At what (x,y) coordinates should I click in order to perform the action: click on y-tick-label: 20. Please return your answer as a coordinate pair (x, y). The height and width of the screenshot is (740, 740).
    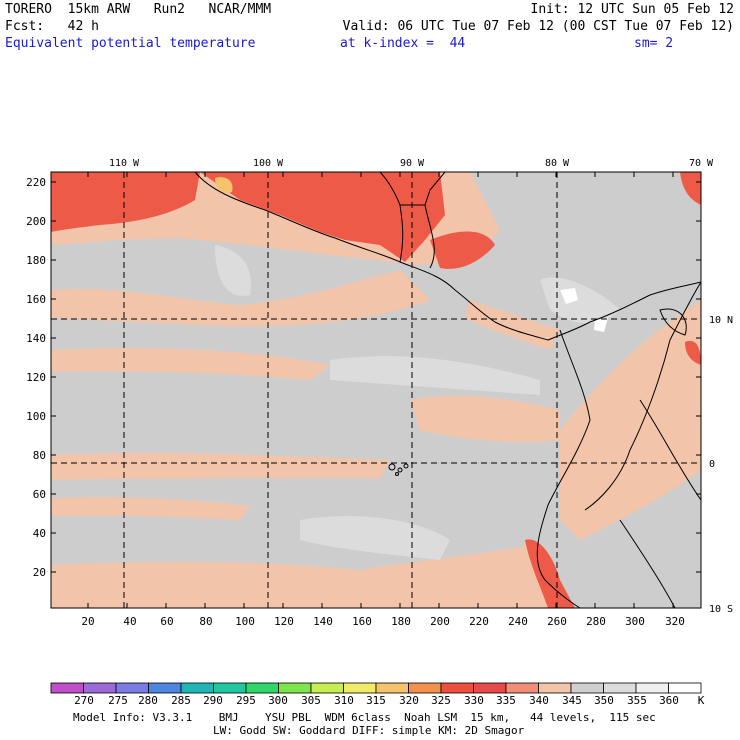
    Looking at the image, I should click on (39, 572).